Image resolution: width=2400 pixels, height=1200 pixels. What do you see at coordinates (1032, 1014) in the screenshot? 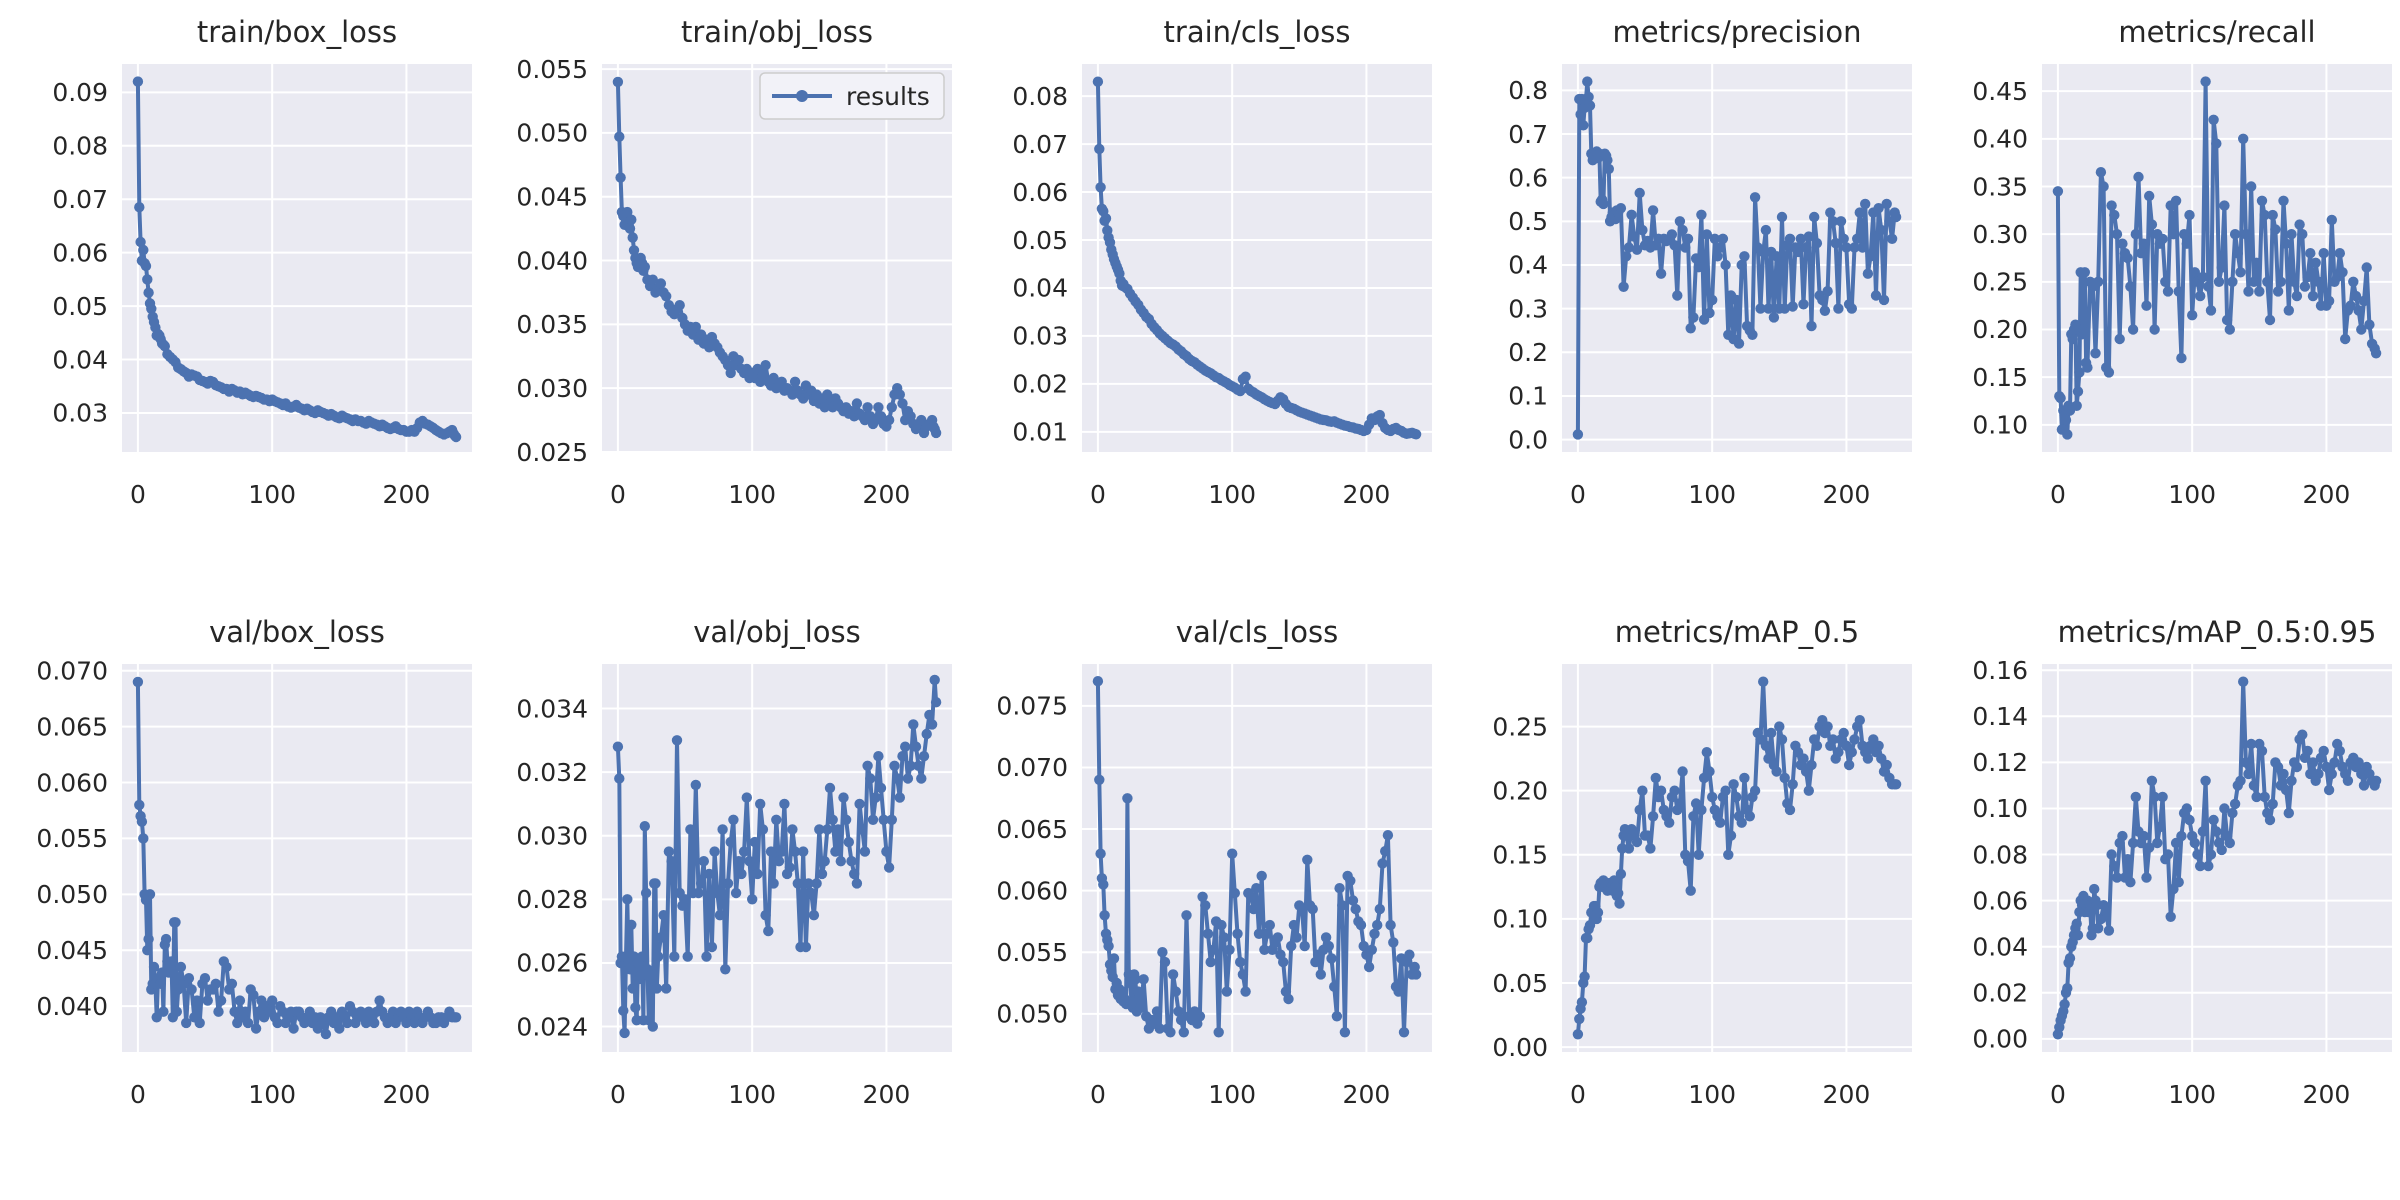
I see `y-tick-label: 0.050` at bounding box center [1032, 1014].